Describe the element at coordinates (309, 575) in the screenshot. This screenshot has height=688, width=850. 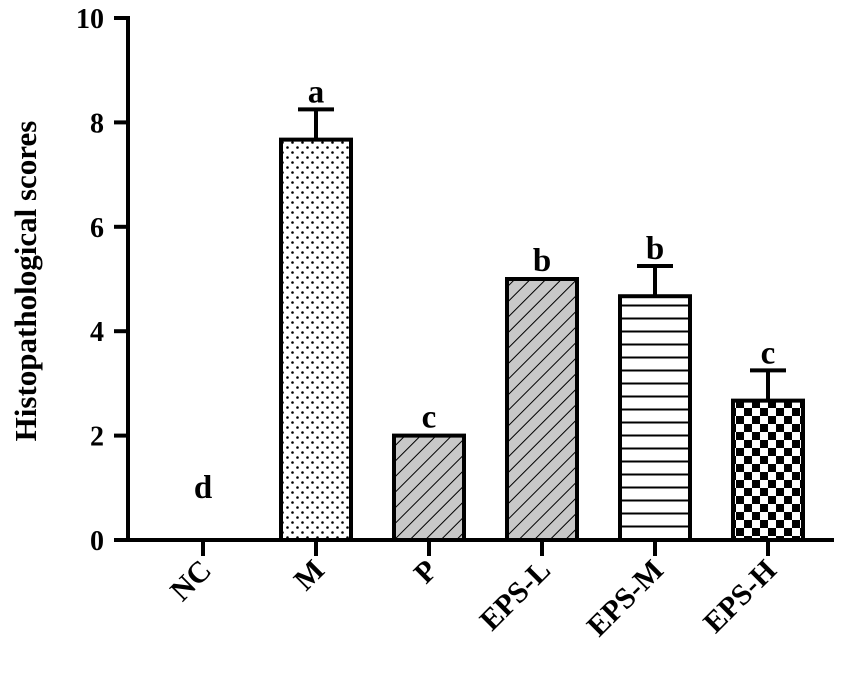
I see `x-tick-label: M` at that location.